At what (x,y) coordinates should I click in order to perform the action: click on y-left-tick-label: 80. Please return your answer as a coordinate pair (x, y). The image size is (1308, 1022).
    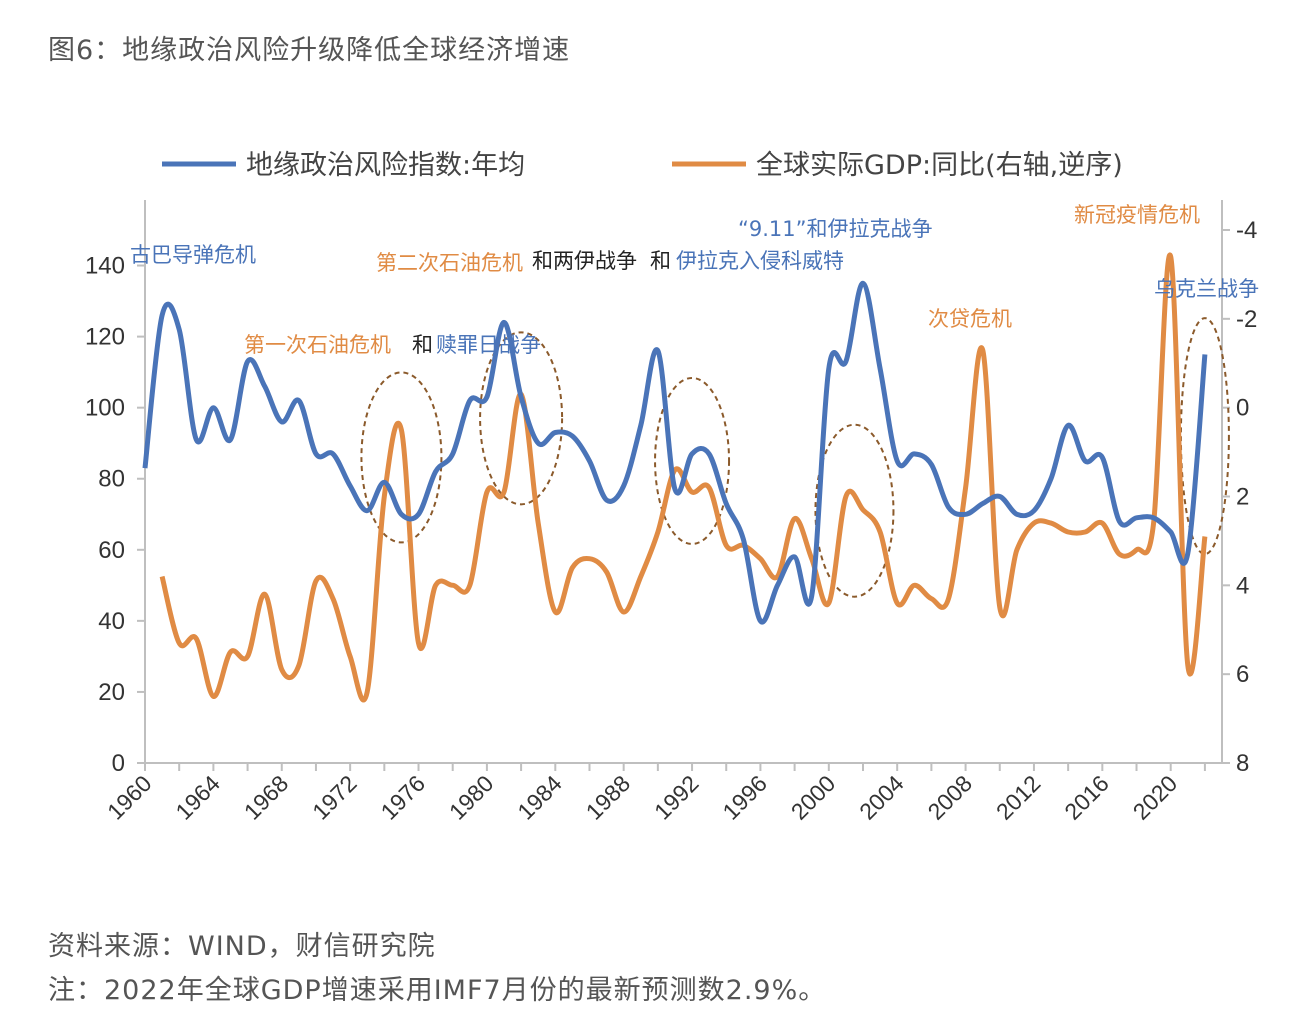
    Looking at the image, I should click on (111, 479).